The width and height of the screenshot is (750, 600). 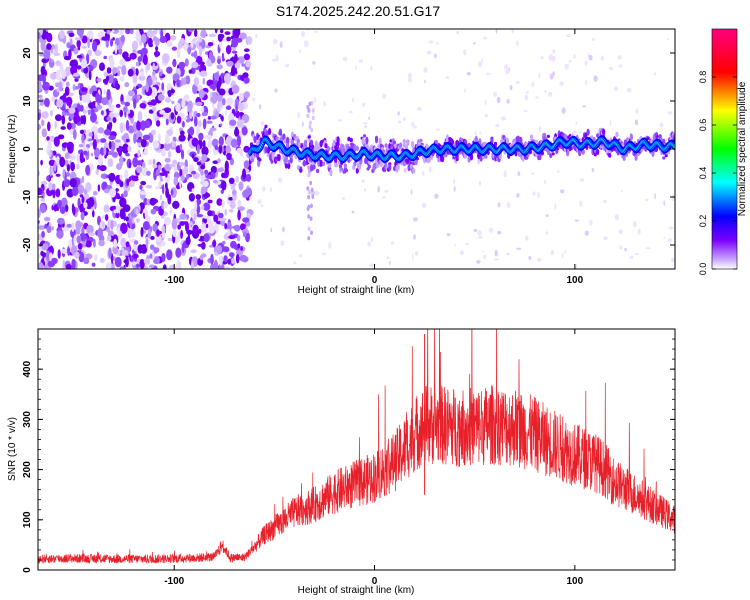 What do you see at coordinates (27, 196) in the screenshot?
I see `y-tick-label: -10` at bounding box center [27, 196].